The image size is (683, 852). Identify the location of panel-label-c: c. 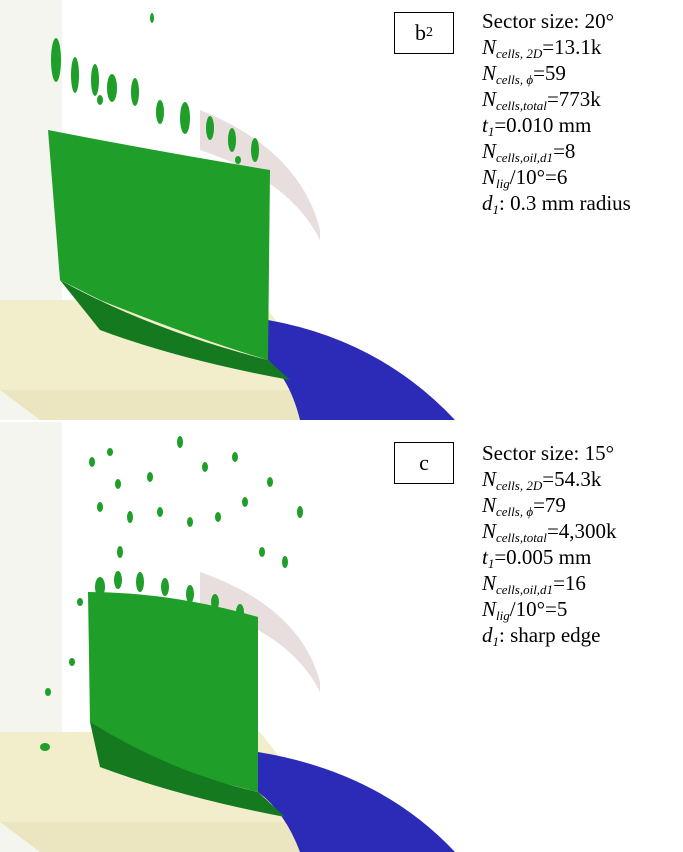
(424, 463).